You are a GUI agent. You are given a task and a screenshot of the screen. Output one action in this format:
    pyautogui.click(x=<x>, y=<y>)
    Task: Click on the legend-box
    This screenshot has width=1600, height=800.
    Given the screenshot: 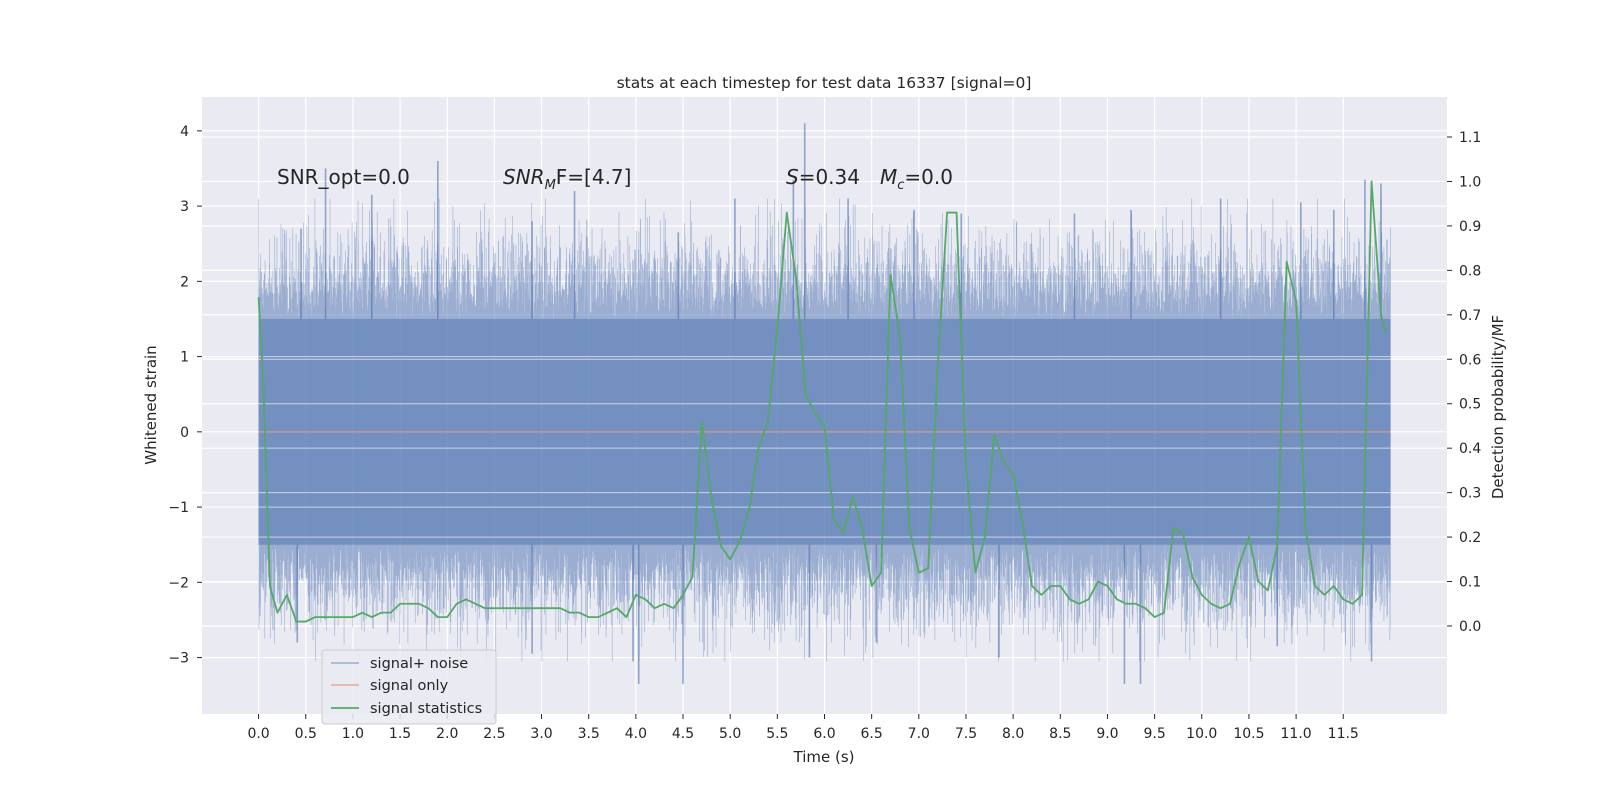 What is the action you would take?
    pyautogui.click(x=409, y=687)
    